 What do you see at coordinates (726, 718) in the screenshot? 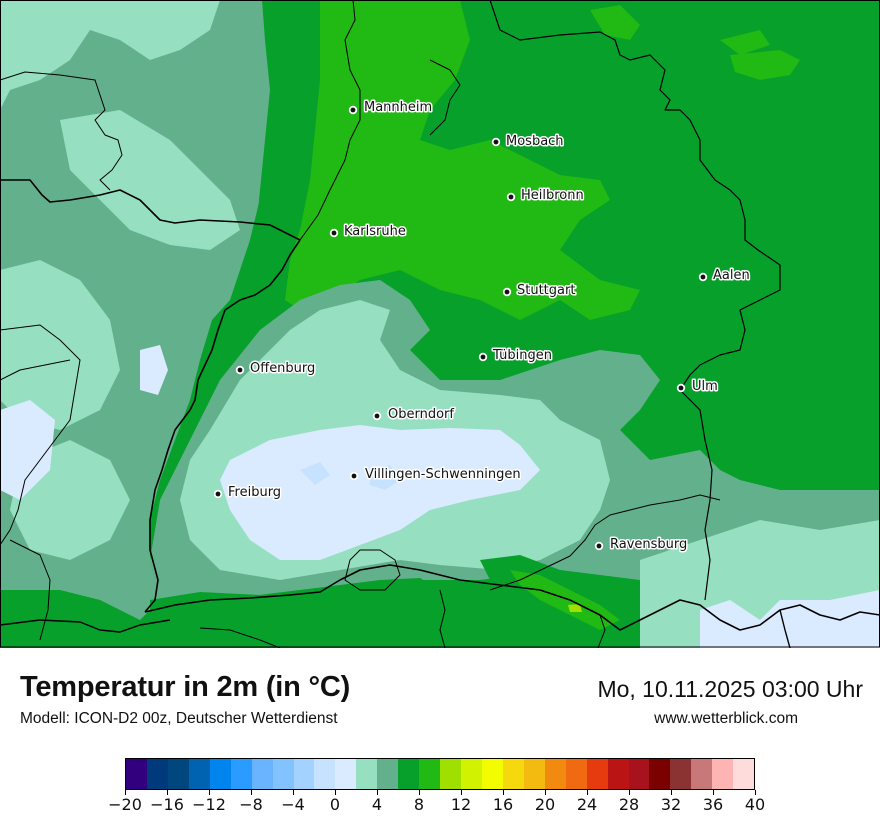
I see `website-credit: www.wetterblick.com` at bounding box center [726, 718].